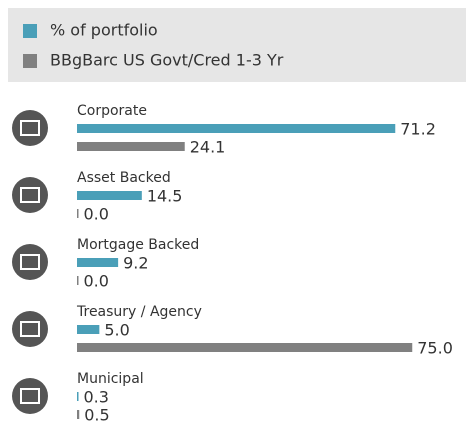 This screenshot has width=474, height=421. What do you see at coordinates (135, 263) in the screenshot?
I see `value-label: 9.2` at bounding box center [135, 263].